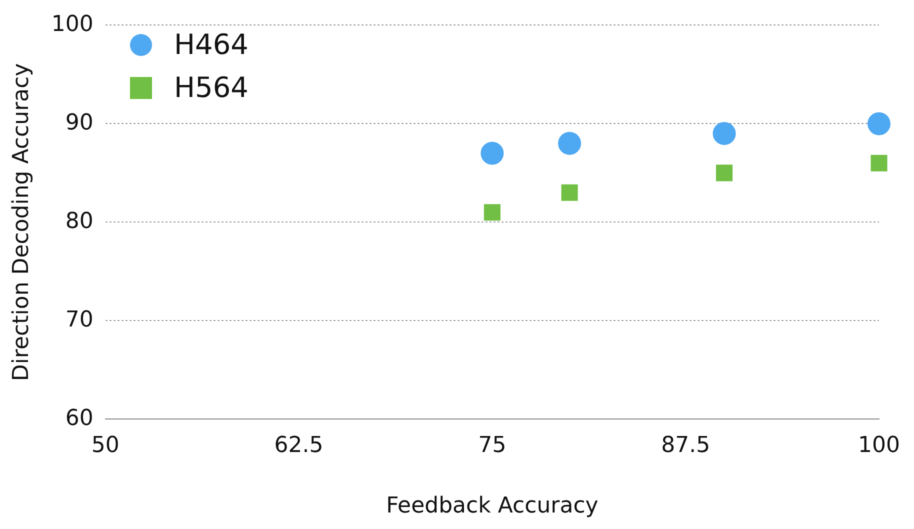  I want to click on x-tick-label: 50, so click(105, 445).